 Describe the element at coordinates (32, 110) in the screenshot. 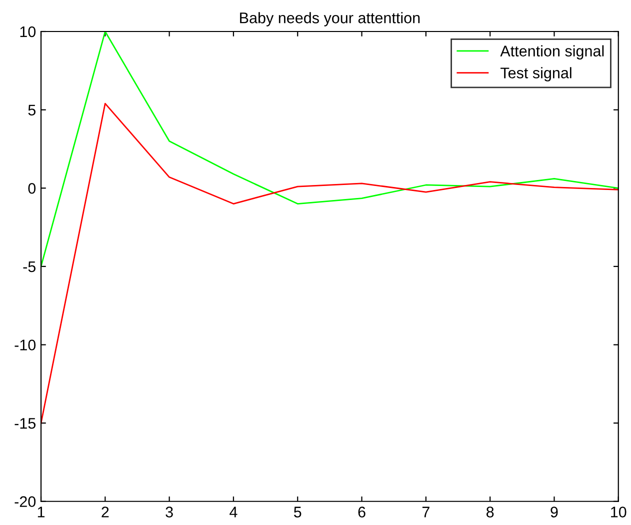

I see `y-tick-label: 5` at that location.